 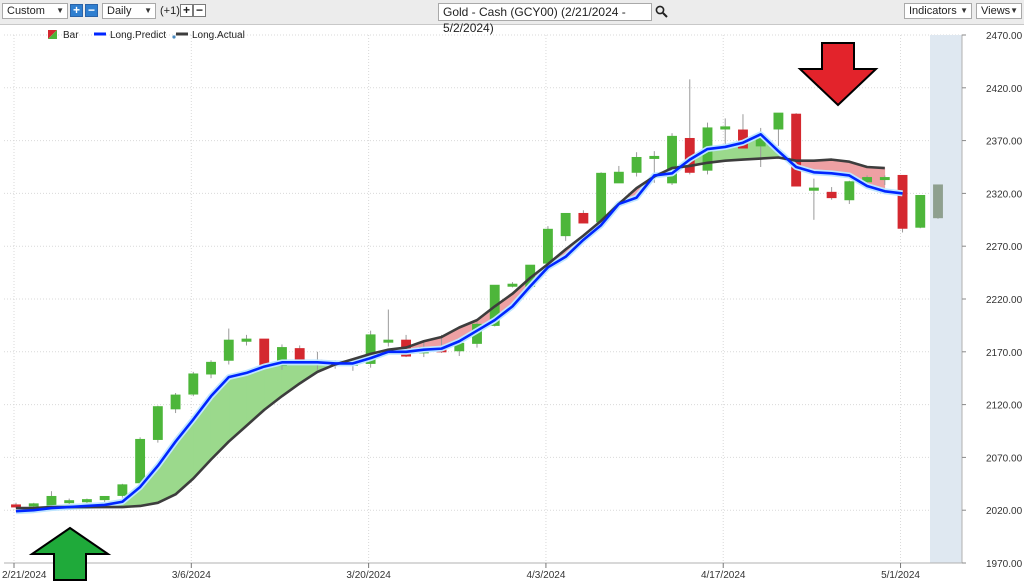 What do you see at coordinates (1004, 564) in the screenshot?
I see `y-tick-label: 1970.00` at bounding box center [1004, 564].